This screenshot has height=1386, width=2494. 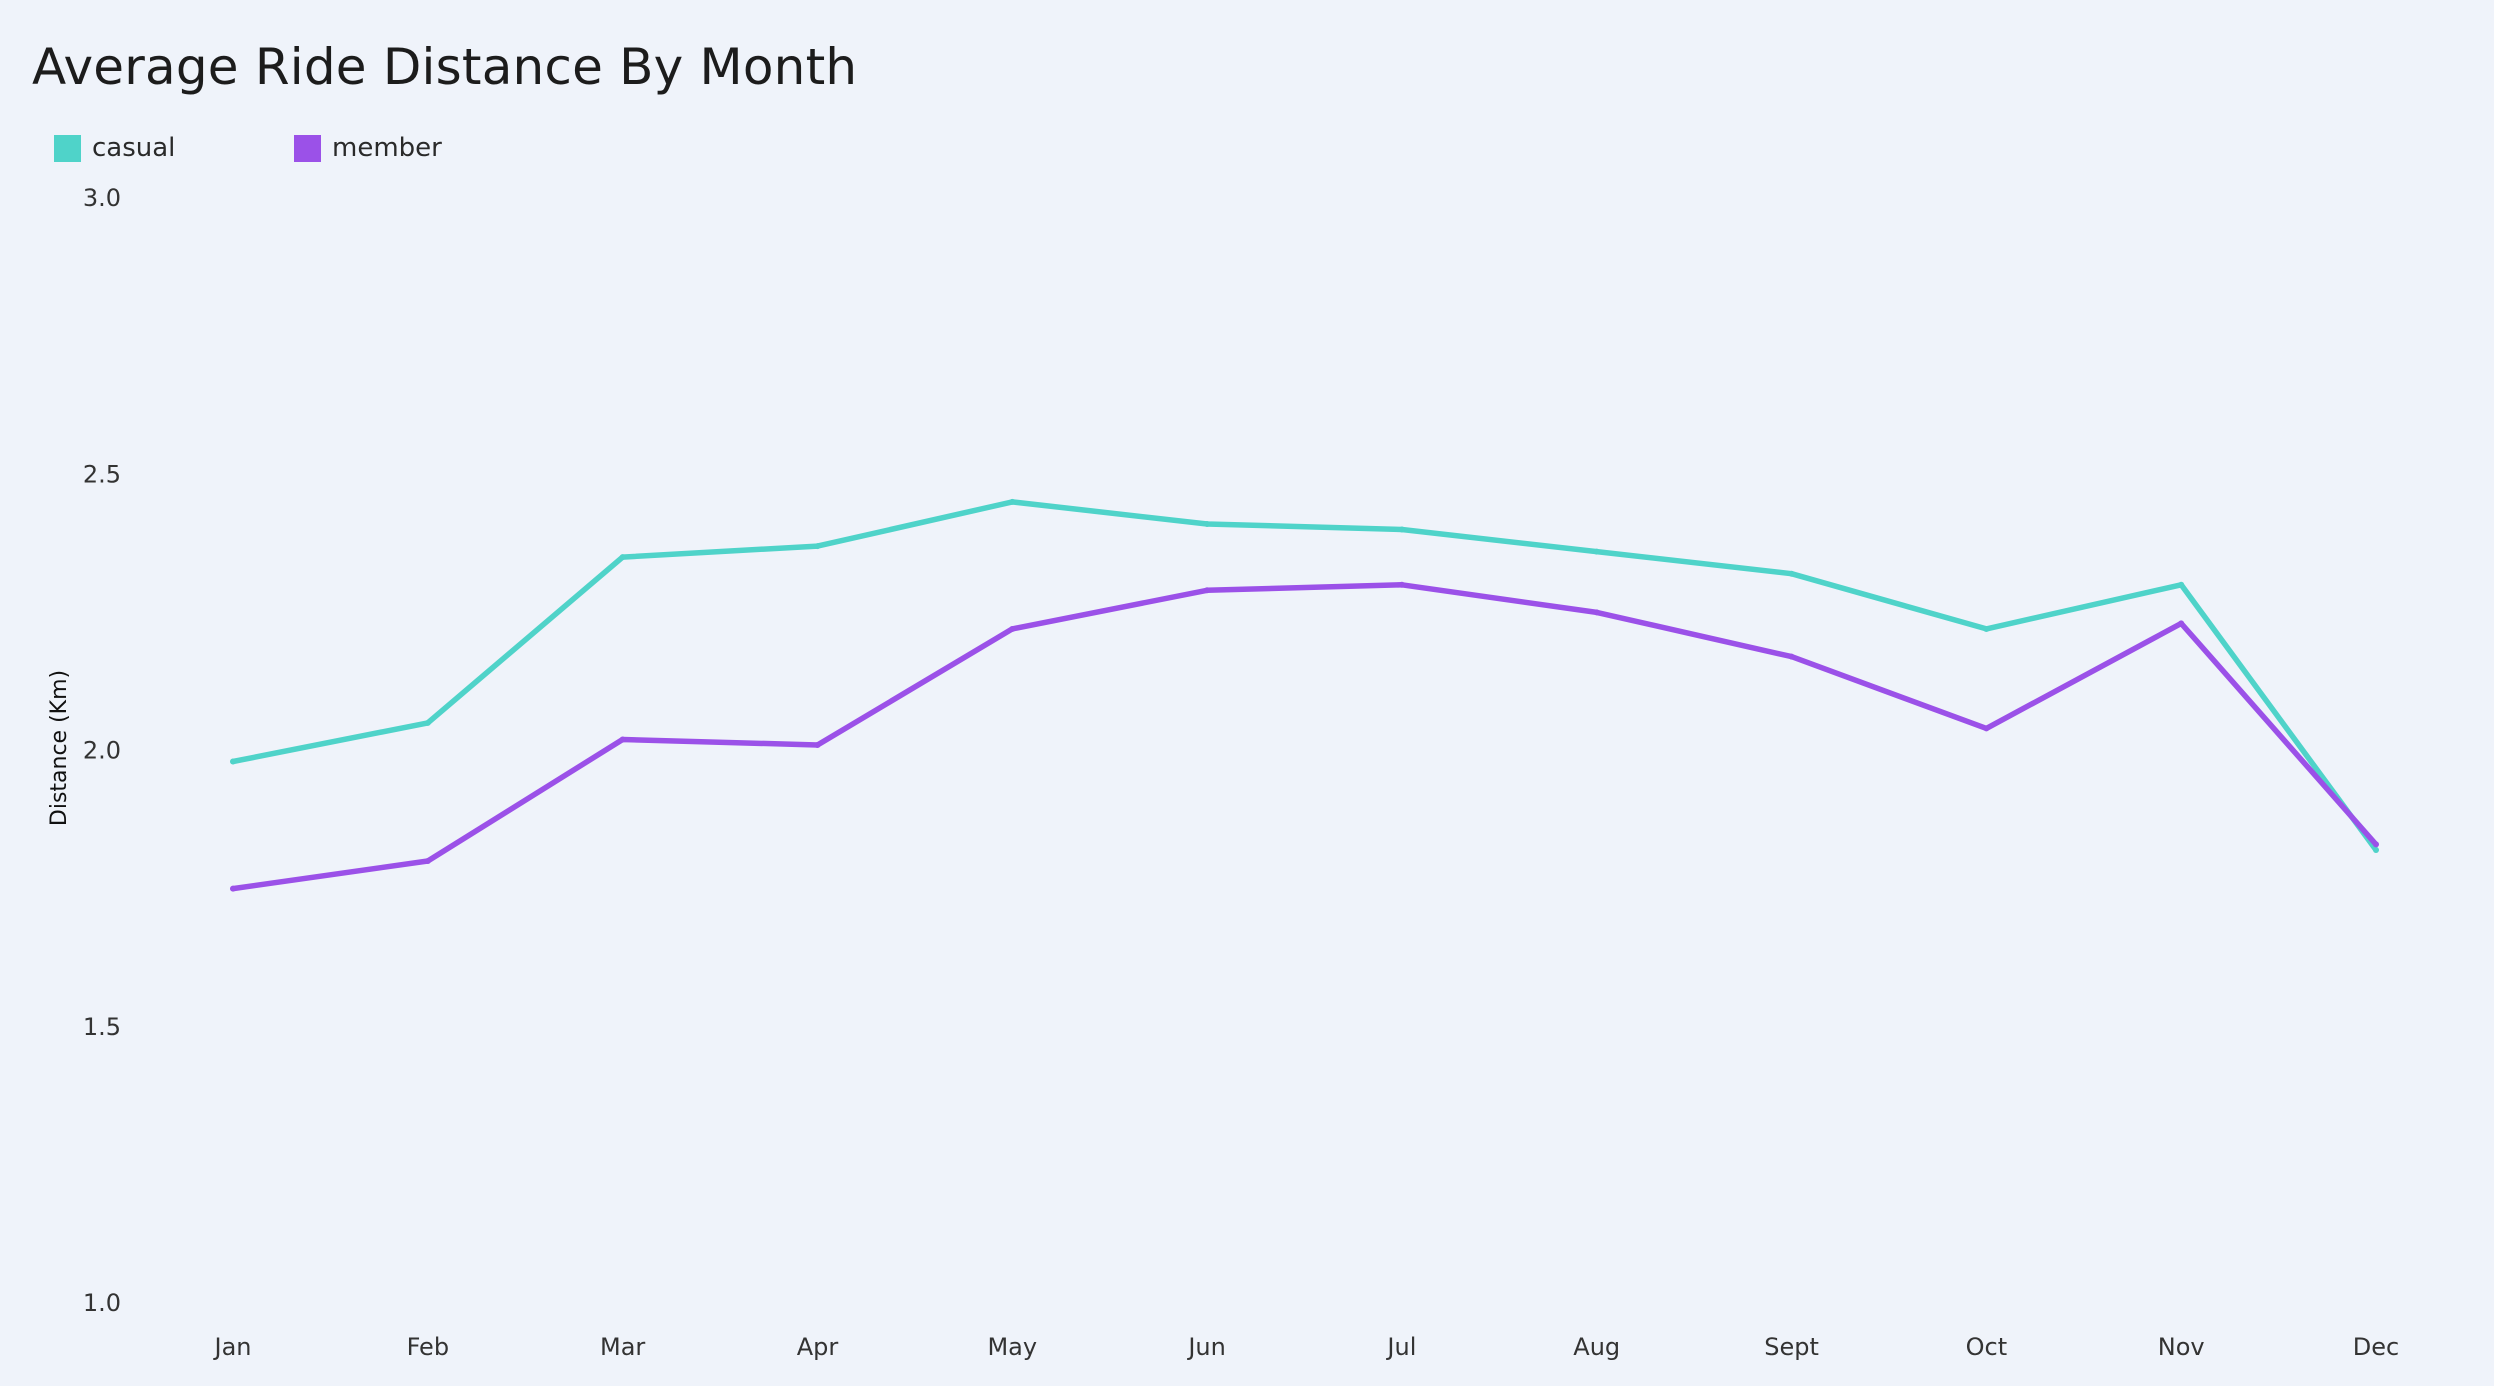 What do you see at coordinates (622, 1347) in the screenshot?
I see `x-tick-label: Mar` at bounding box center [622, 1347].